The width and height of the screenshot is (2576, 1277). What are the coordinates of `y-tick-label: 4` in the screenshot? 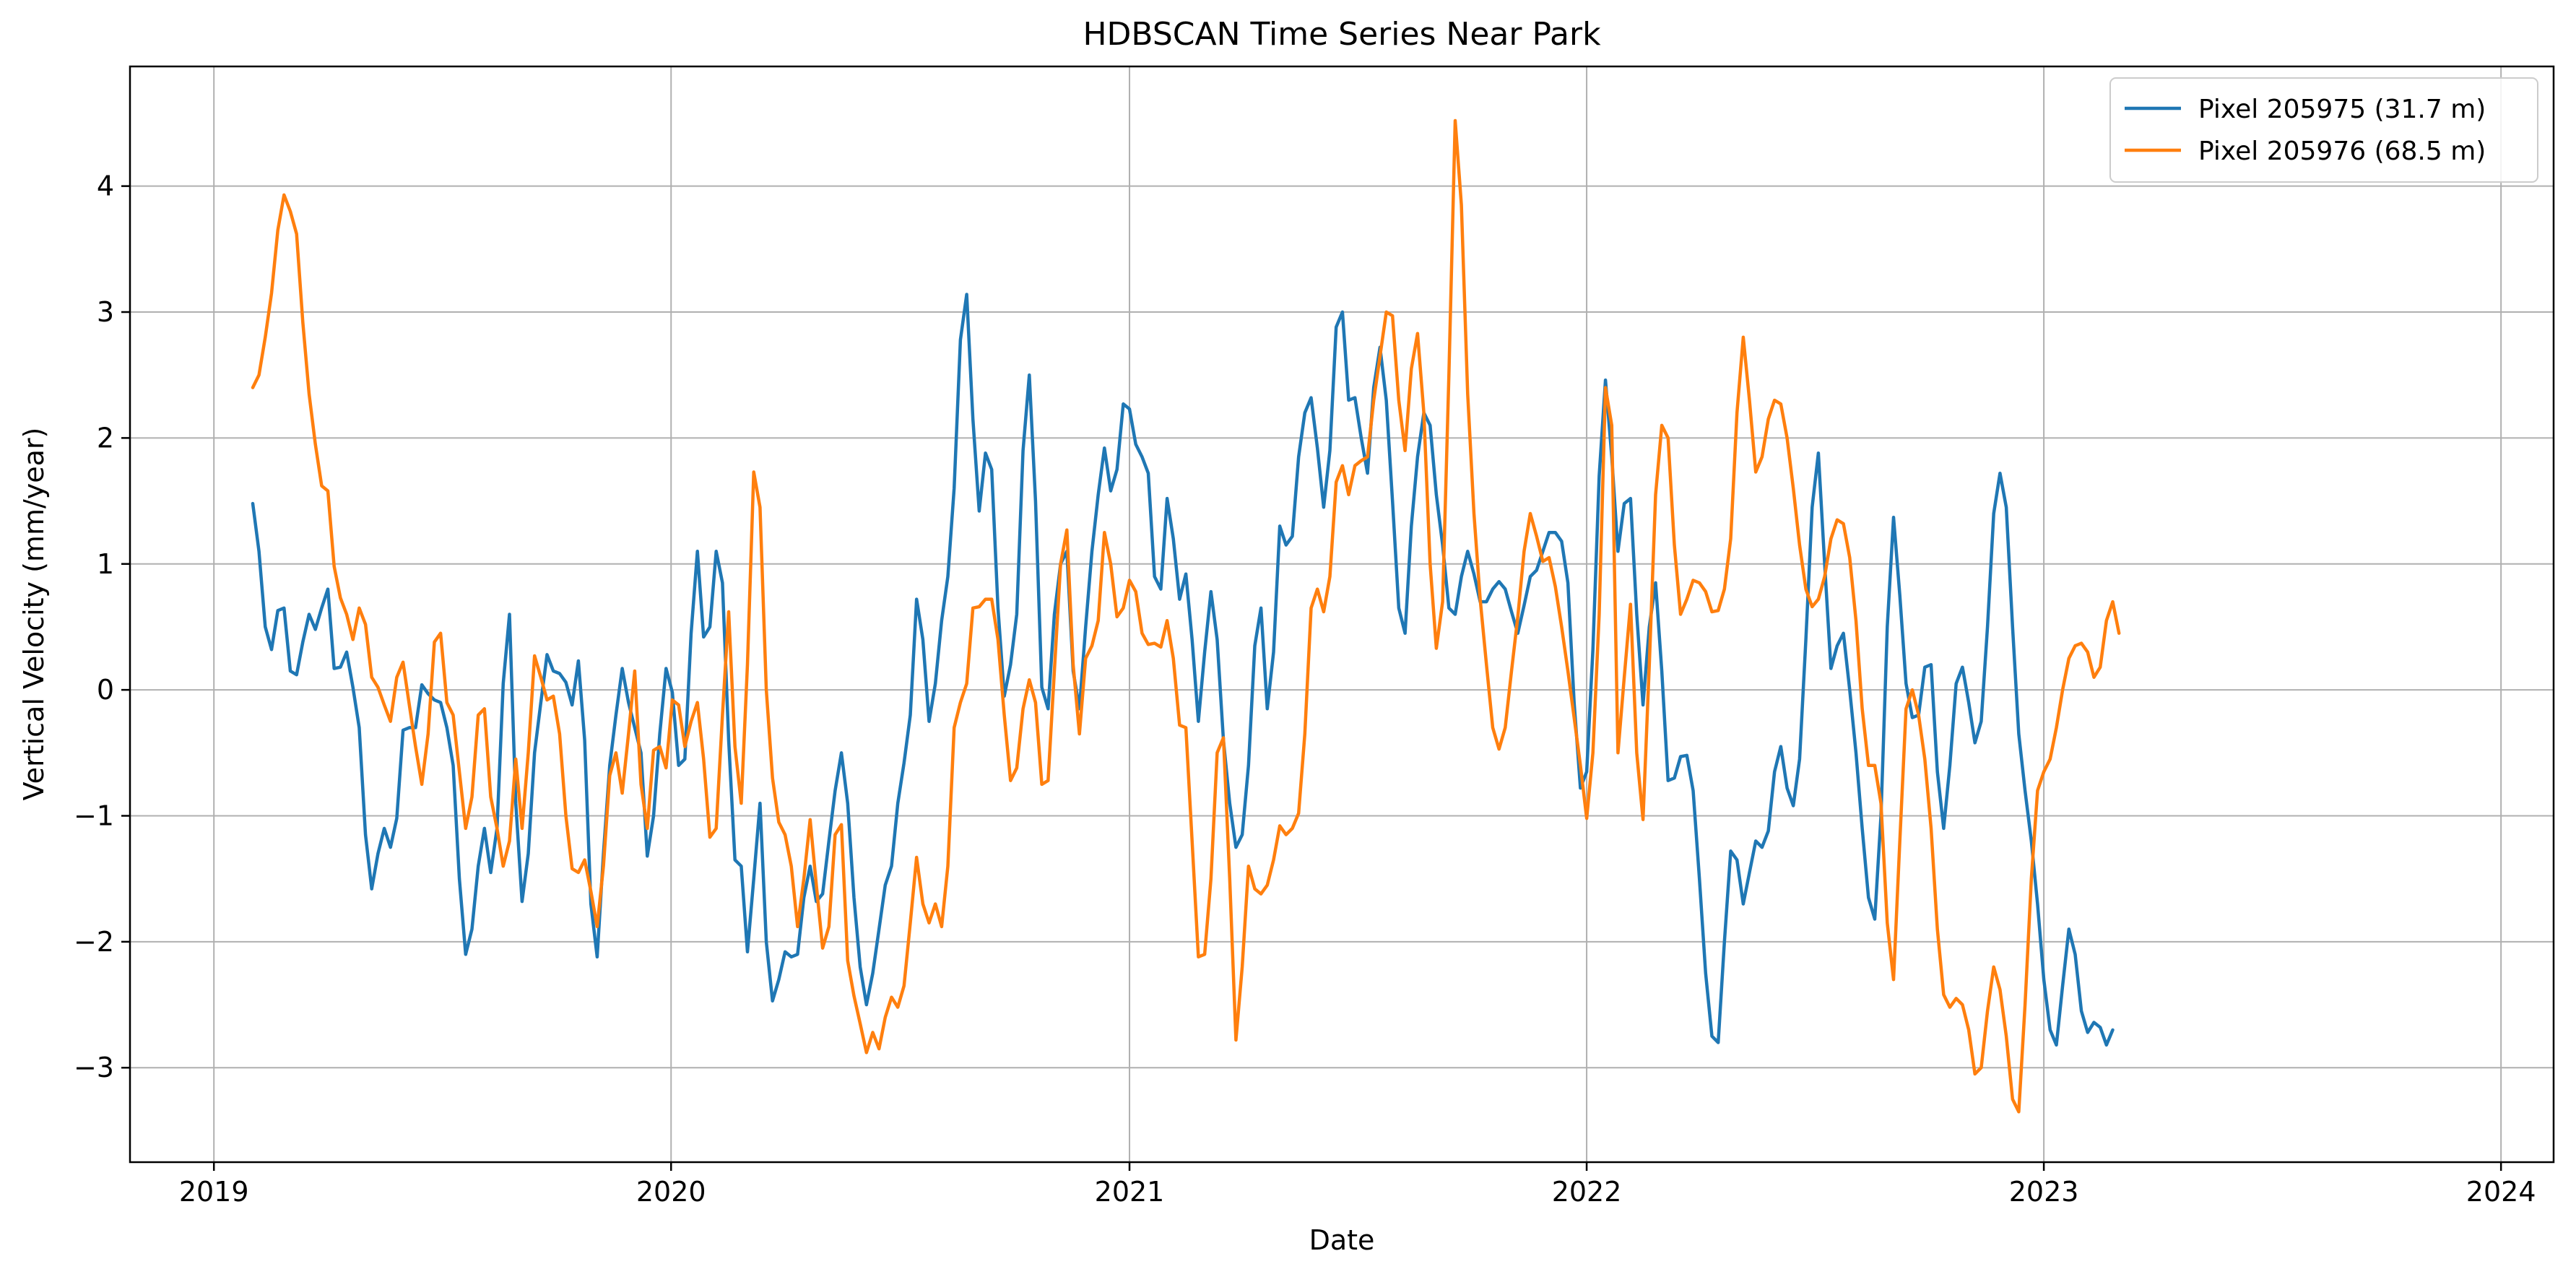 It's located at (105, 186).